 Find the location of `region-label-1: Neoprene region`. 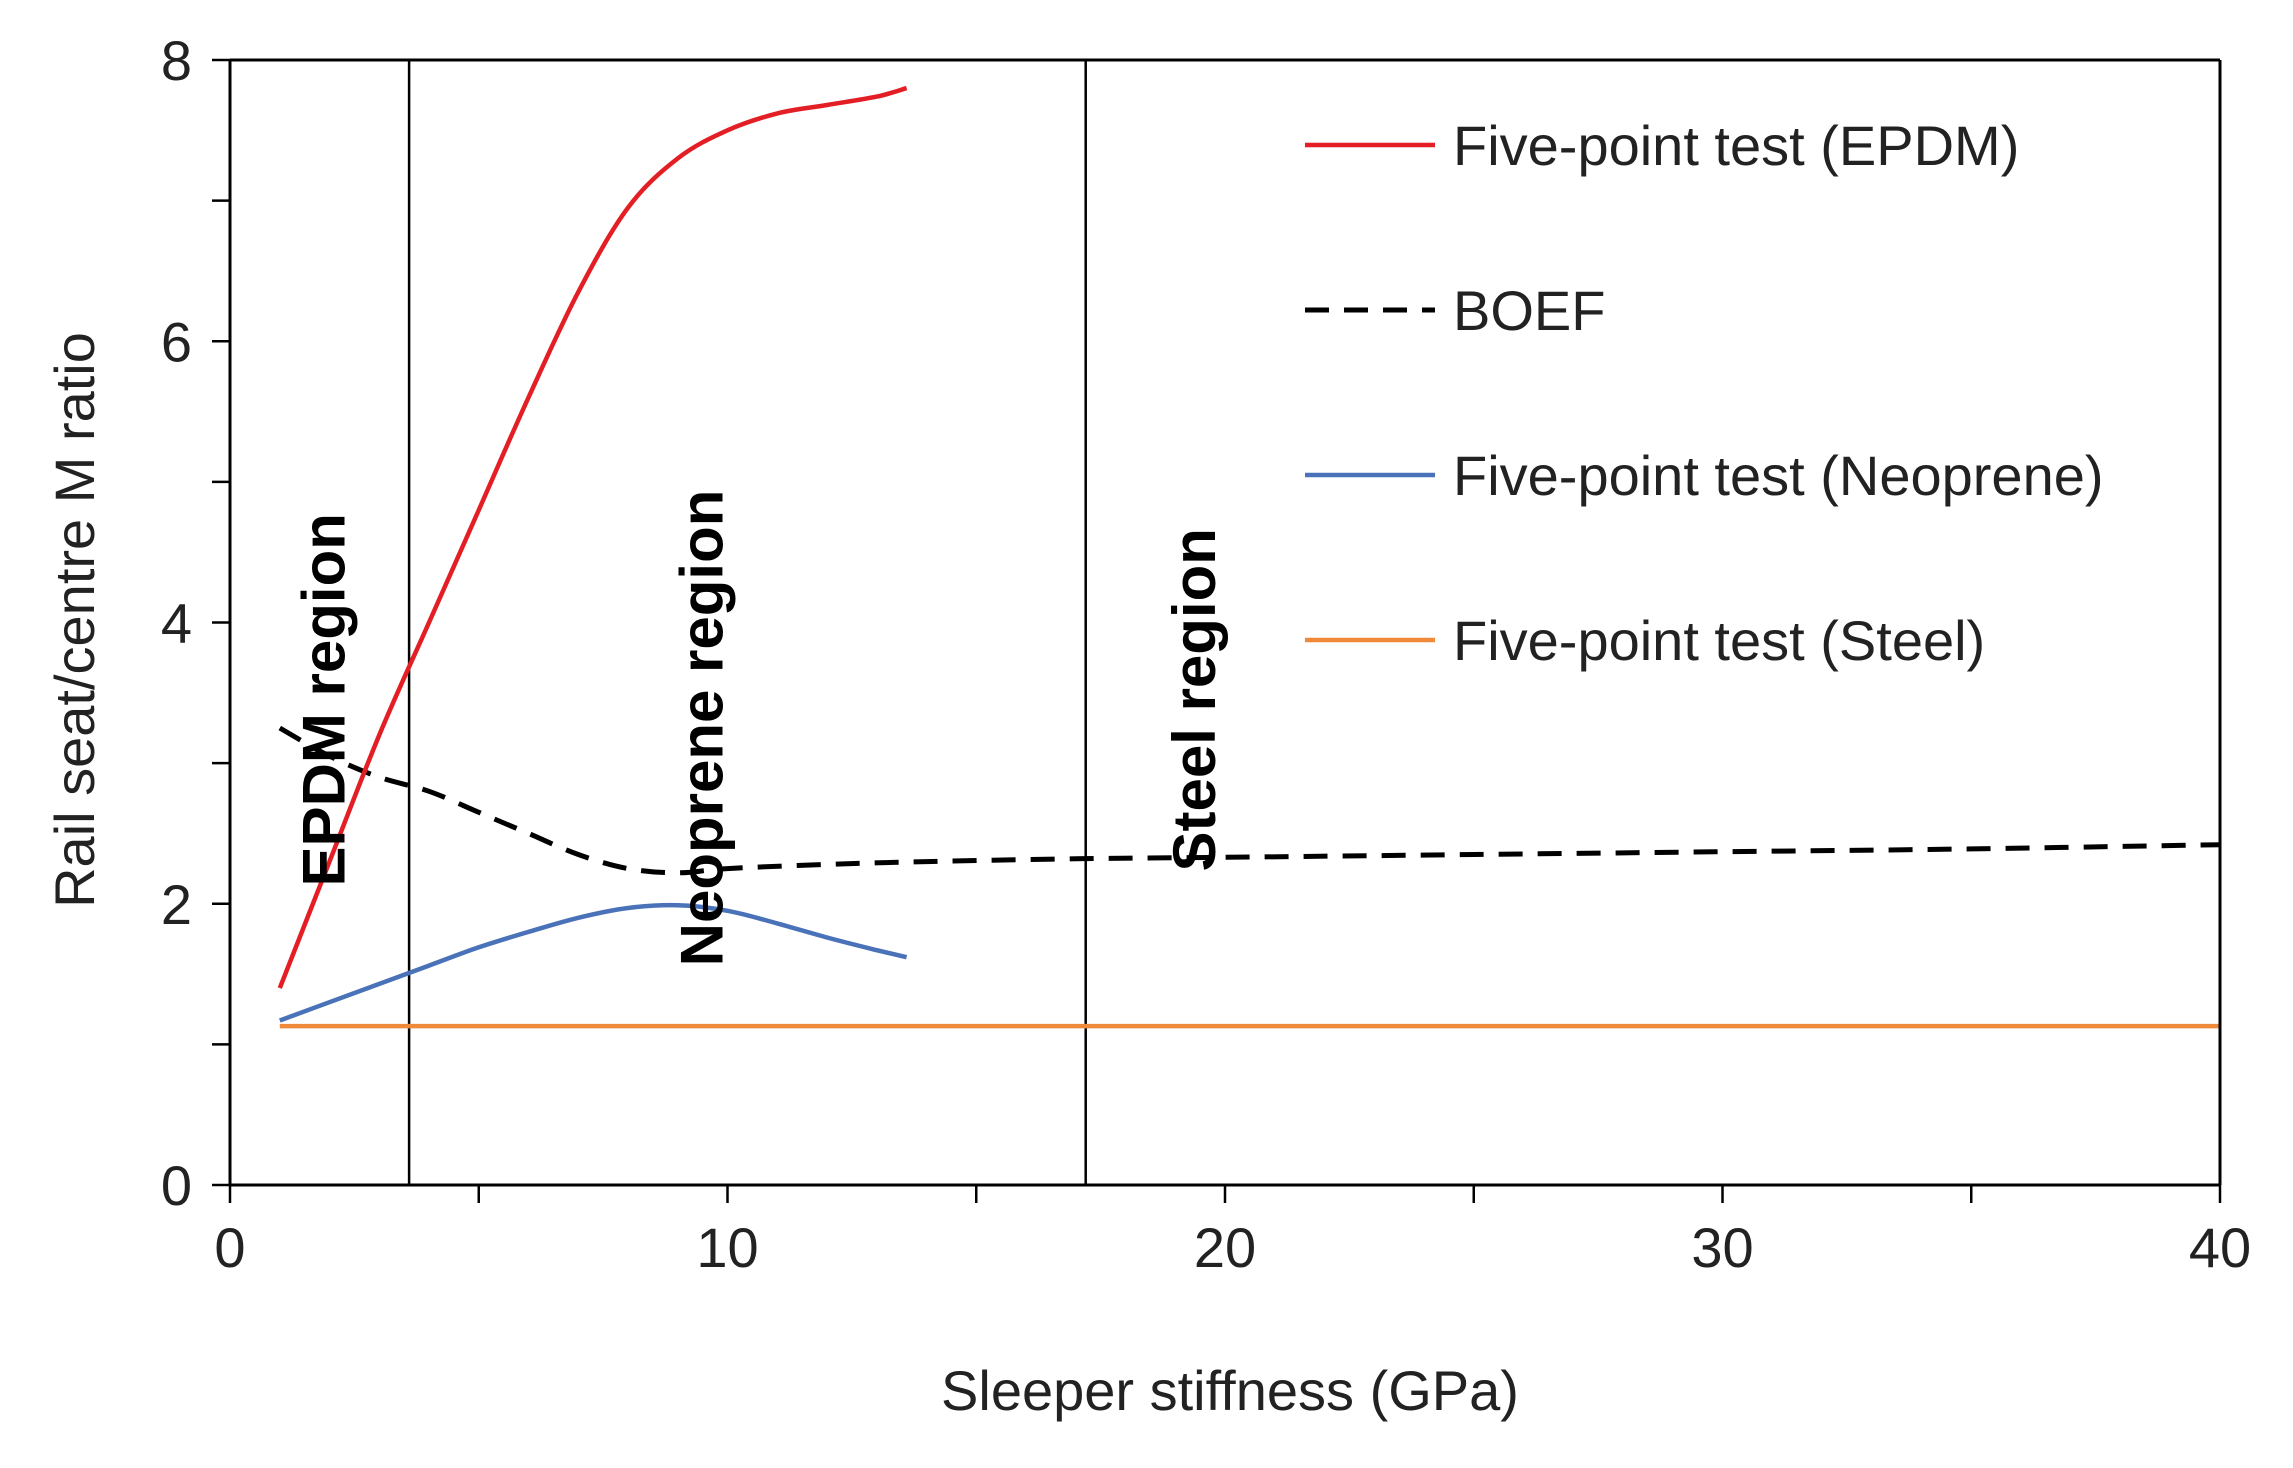

region-label-1: Neoprene region is located at coordinates (702, 728).